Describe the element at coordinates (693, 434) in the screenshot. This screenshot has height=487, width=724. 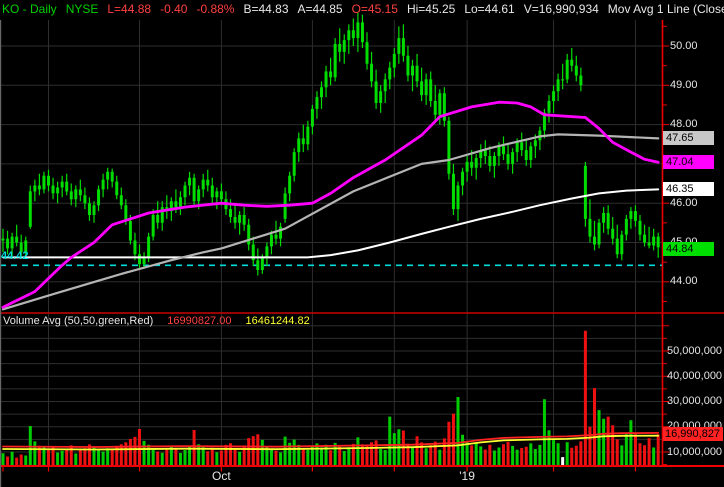
I see `volume-avg-value-badge: 16,990,827` at that location.